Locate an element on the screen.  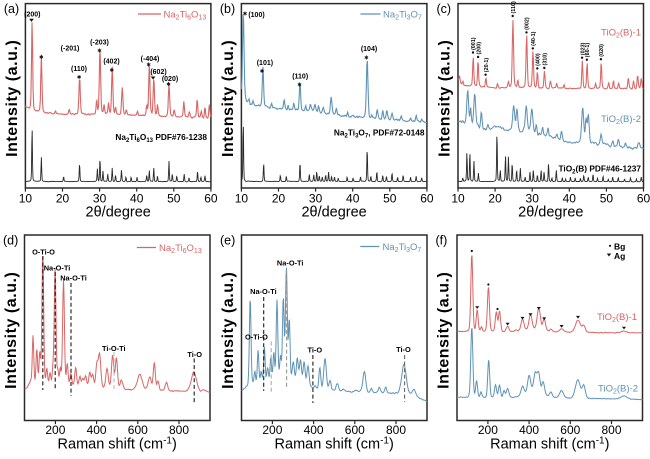
svg-text: (60-1) is located at coordinates (588, 50).